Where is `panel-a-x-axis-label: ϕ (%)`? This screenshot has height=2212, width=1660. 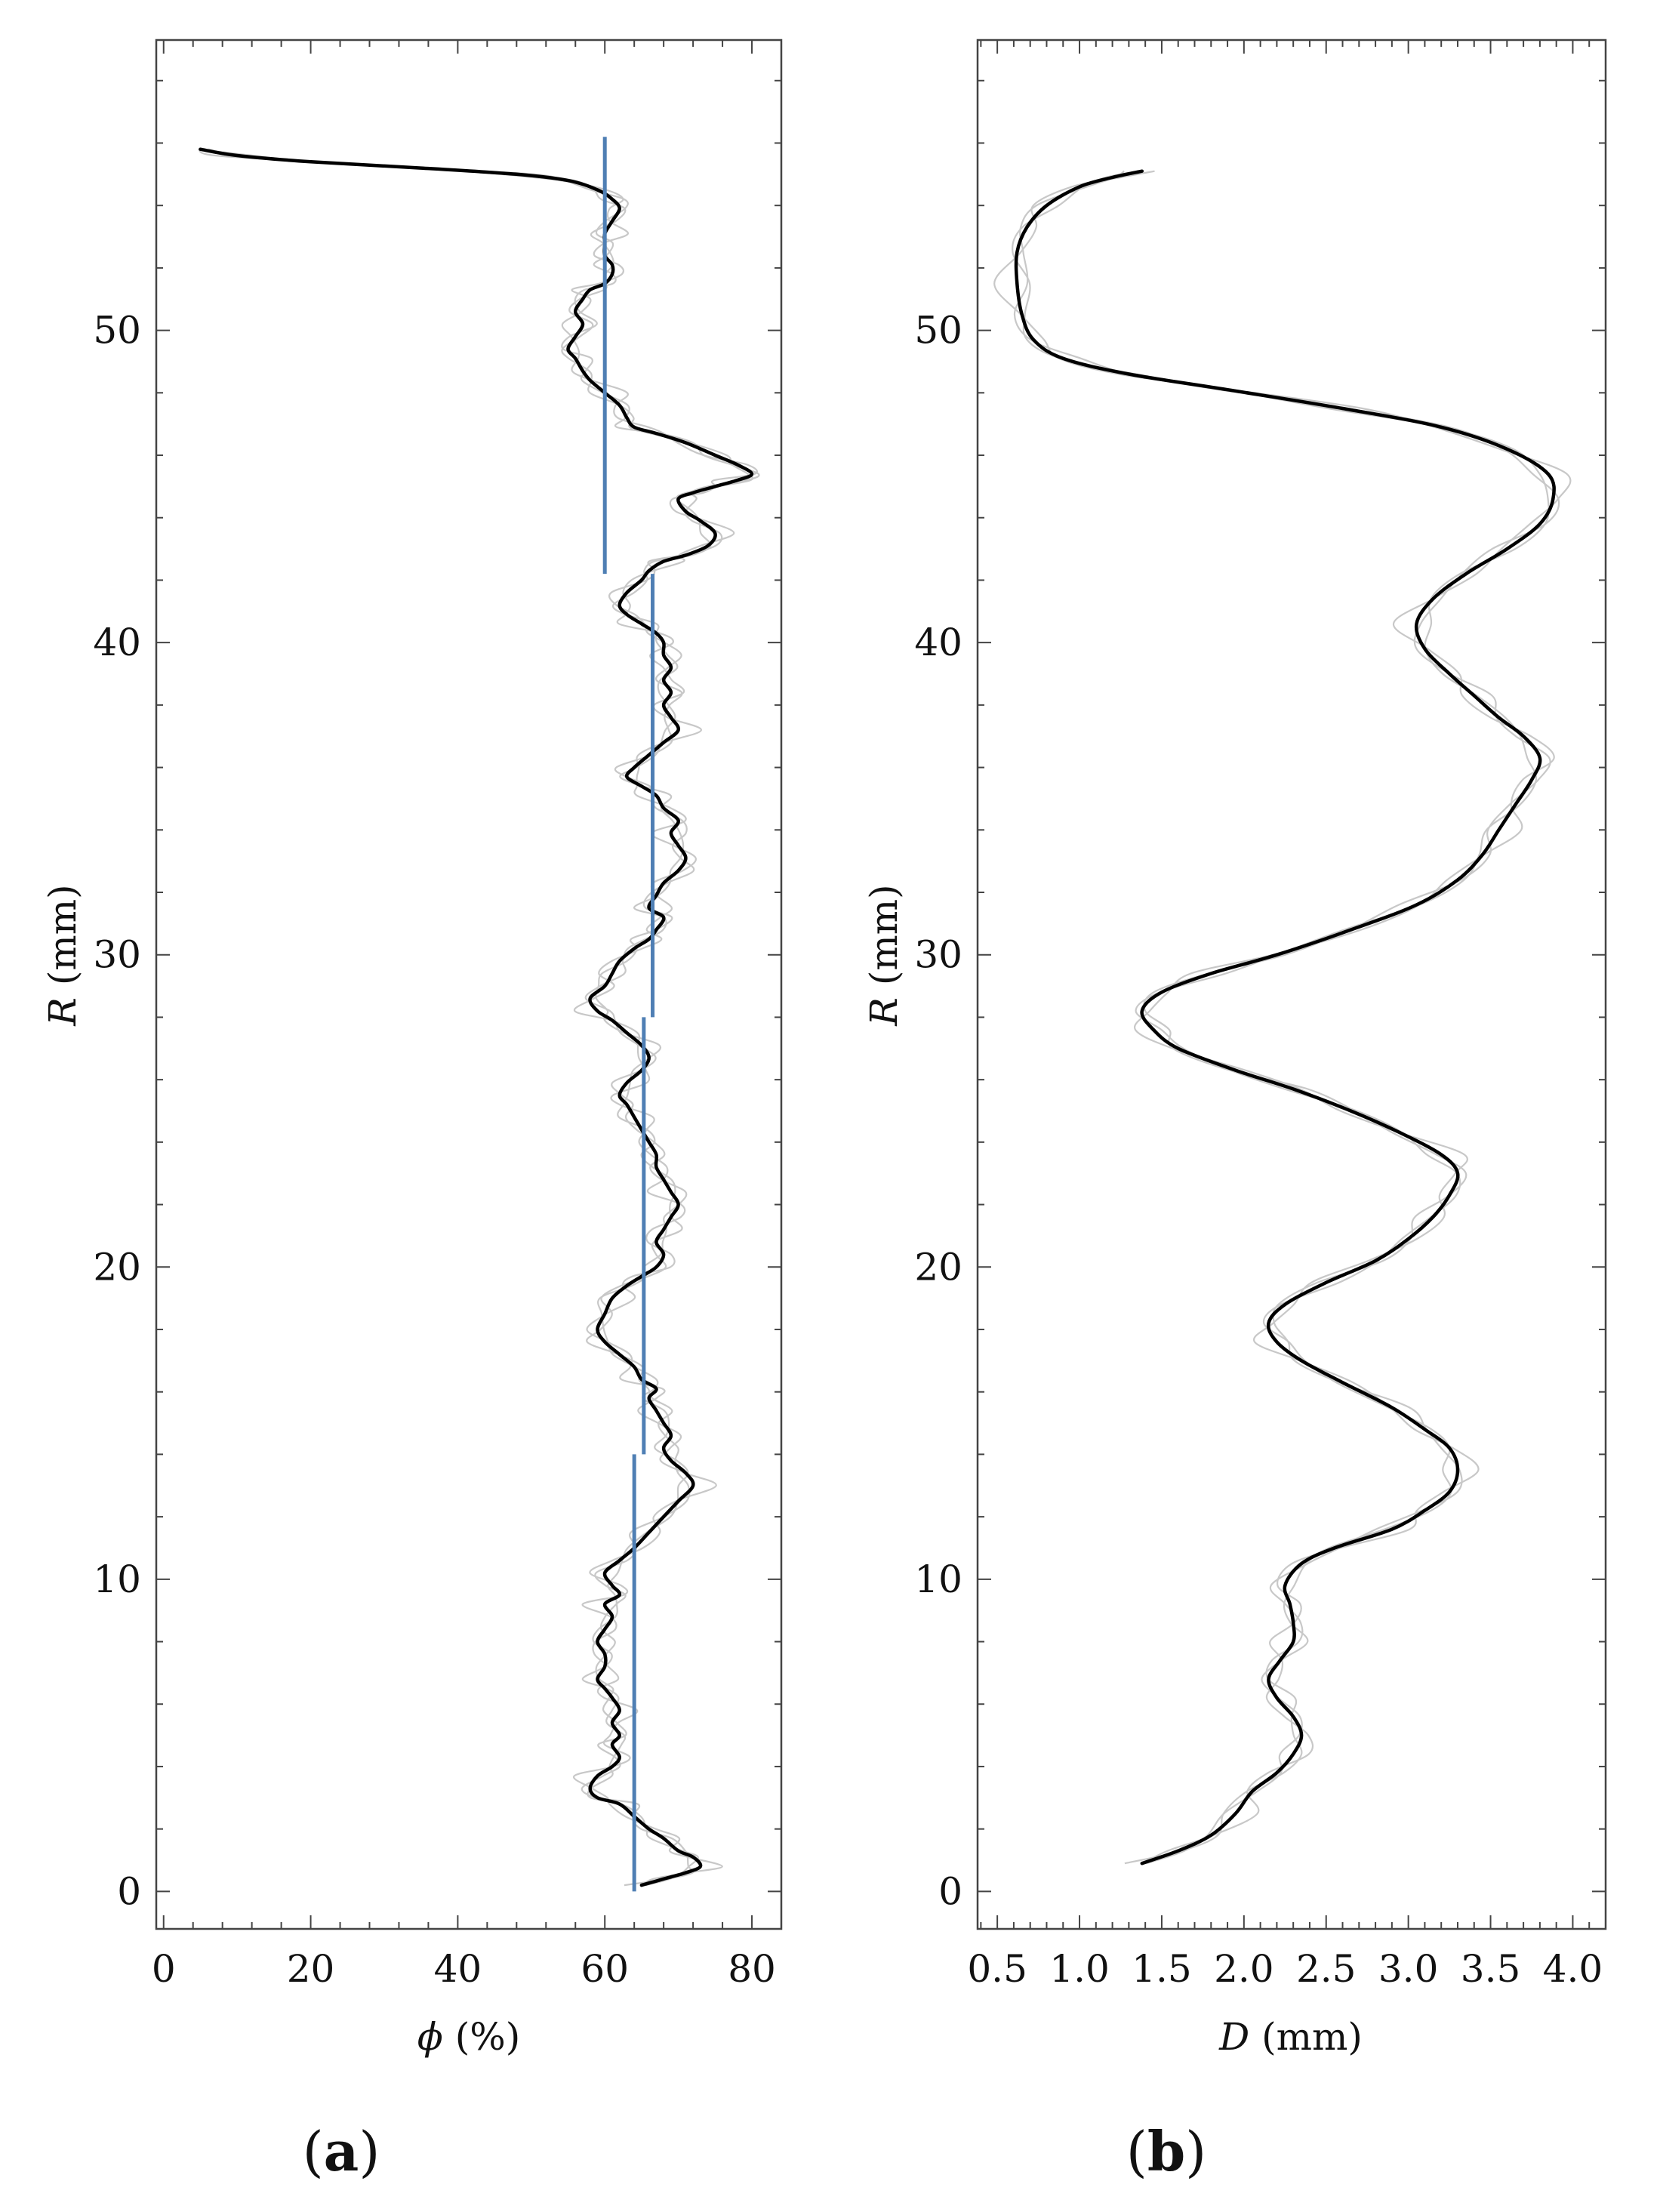 panel-a-x-axis-label: ϕ (%) is located at coordinates (469, 2037).